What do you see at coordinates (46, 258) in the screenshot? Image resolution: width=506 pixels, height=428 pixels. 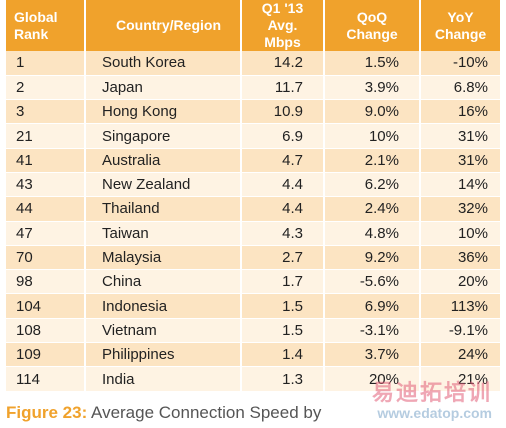 I see `cell-rank: 70` at bounding box center [46, 258].